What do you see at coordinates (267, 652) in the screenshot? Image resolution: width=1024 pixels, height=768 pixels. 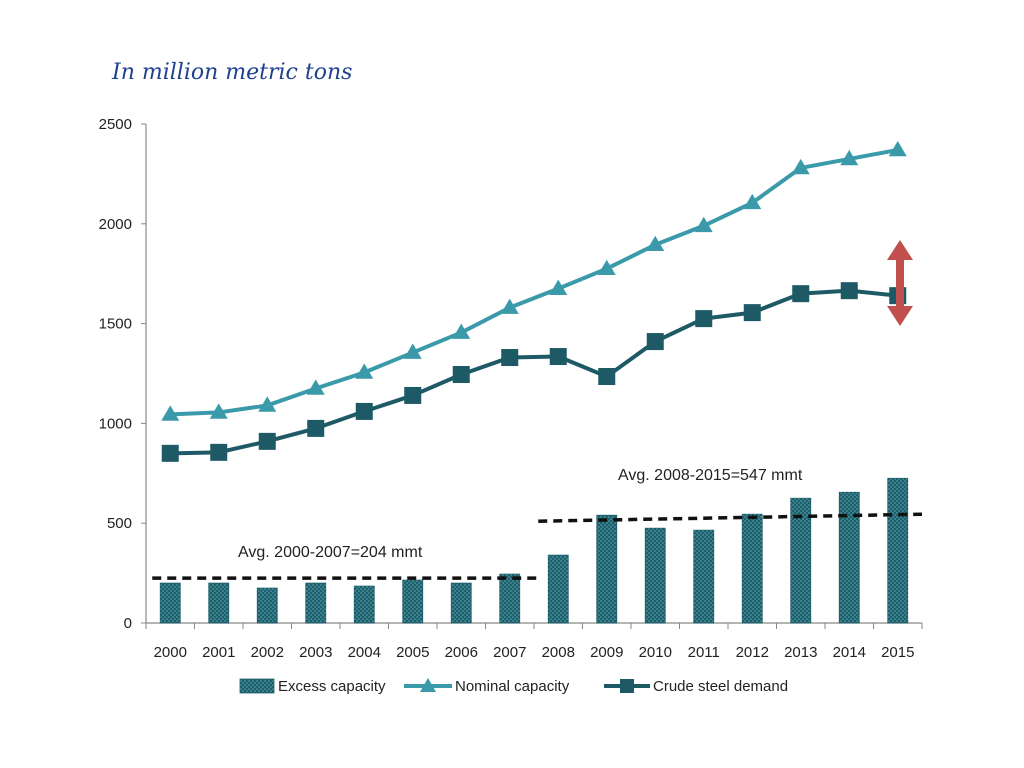 I see `x-tick-label: 2002` at bounding box center [267, 652].